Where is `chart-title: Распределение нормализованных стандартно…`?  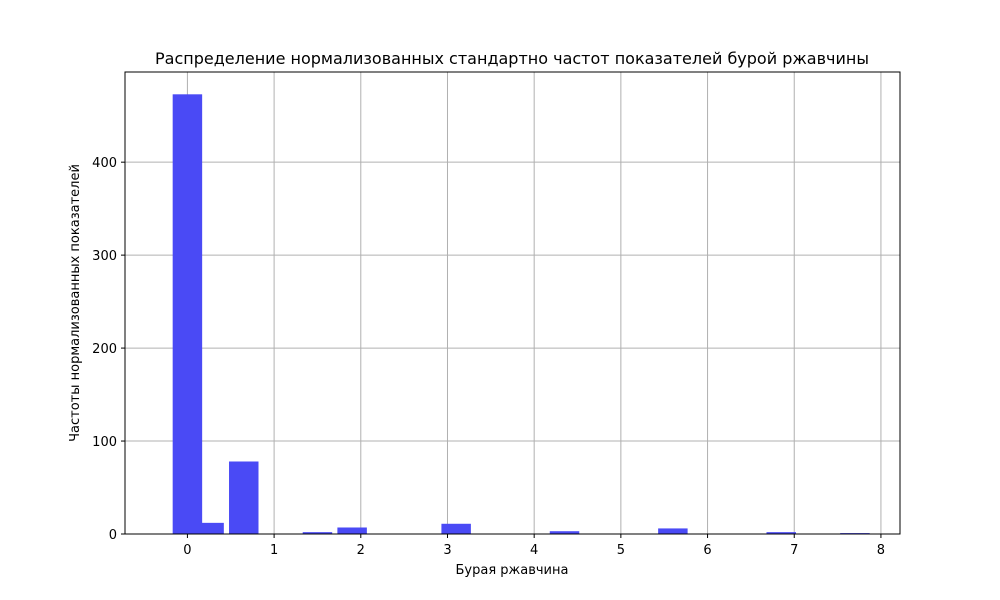 chart-title: Распределение нормализованных стандартно… is located at coordinates (512, 58).